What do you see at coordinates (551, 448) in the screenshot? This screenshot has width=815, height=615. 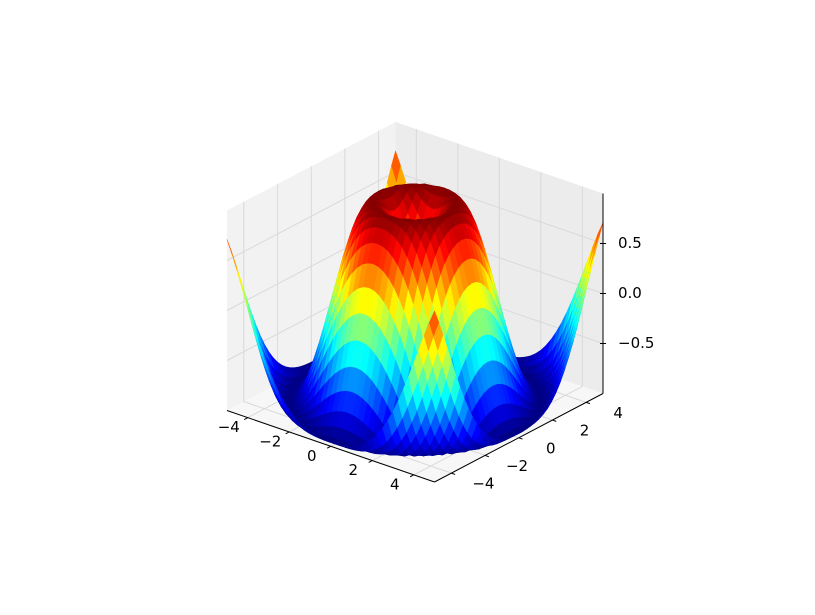 I see `y-tick-label: 0` at bounding box center [551, 448].